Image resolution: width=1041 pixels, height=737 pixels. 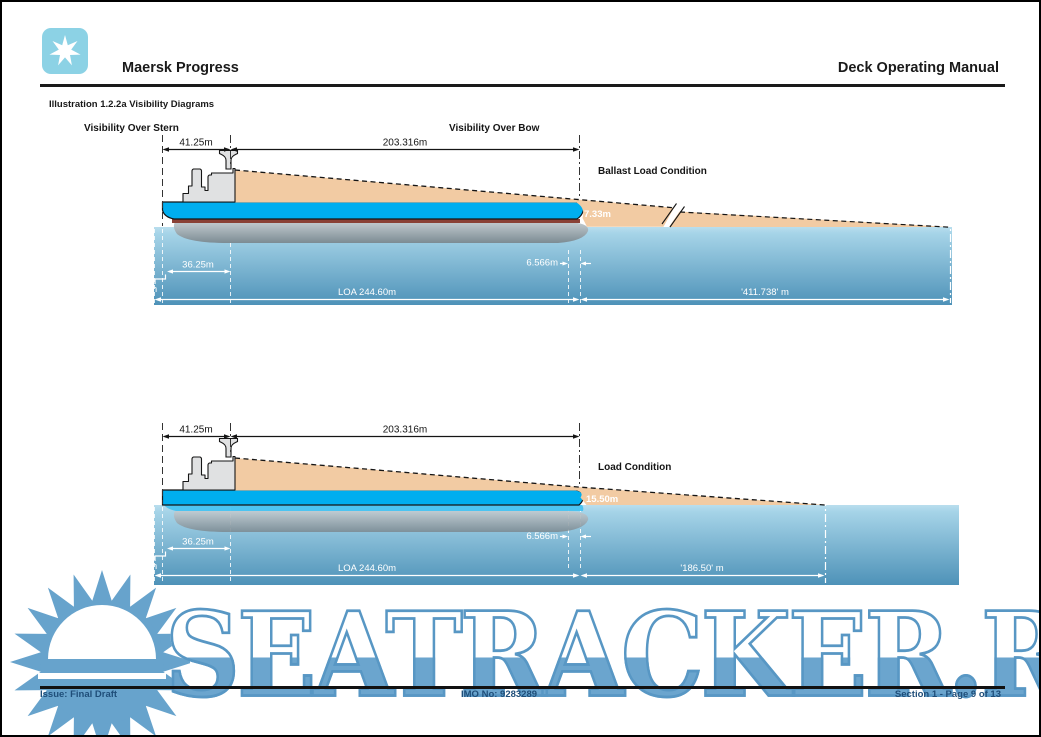 I want to click on sun-logo-icon, so click(x=100, y=652).